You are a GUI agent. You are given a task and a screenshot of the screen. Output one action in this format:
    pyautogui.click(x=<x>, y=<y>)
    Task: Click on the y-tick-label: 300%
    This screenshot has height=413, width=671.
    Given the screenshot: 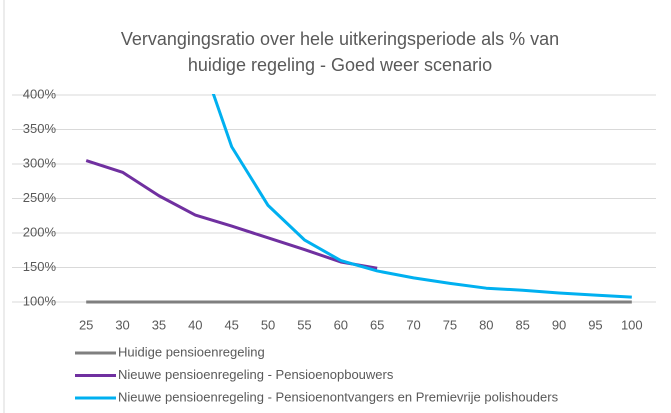 What is the action you would take?
    pyautogui.click(x=40, y=162)
    